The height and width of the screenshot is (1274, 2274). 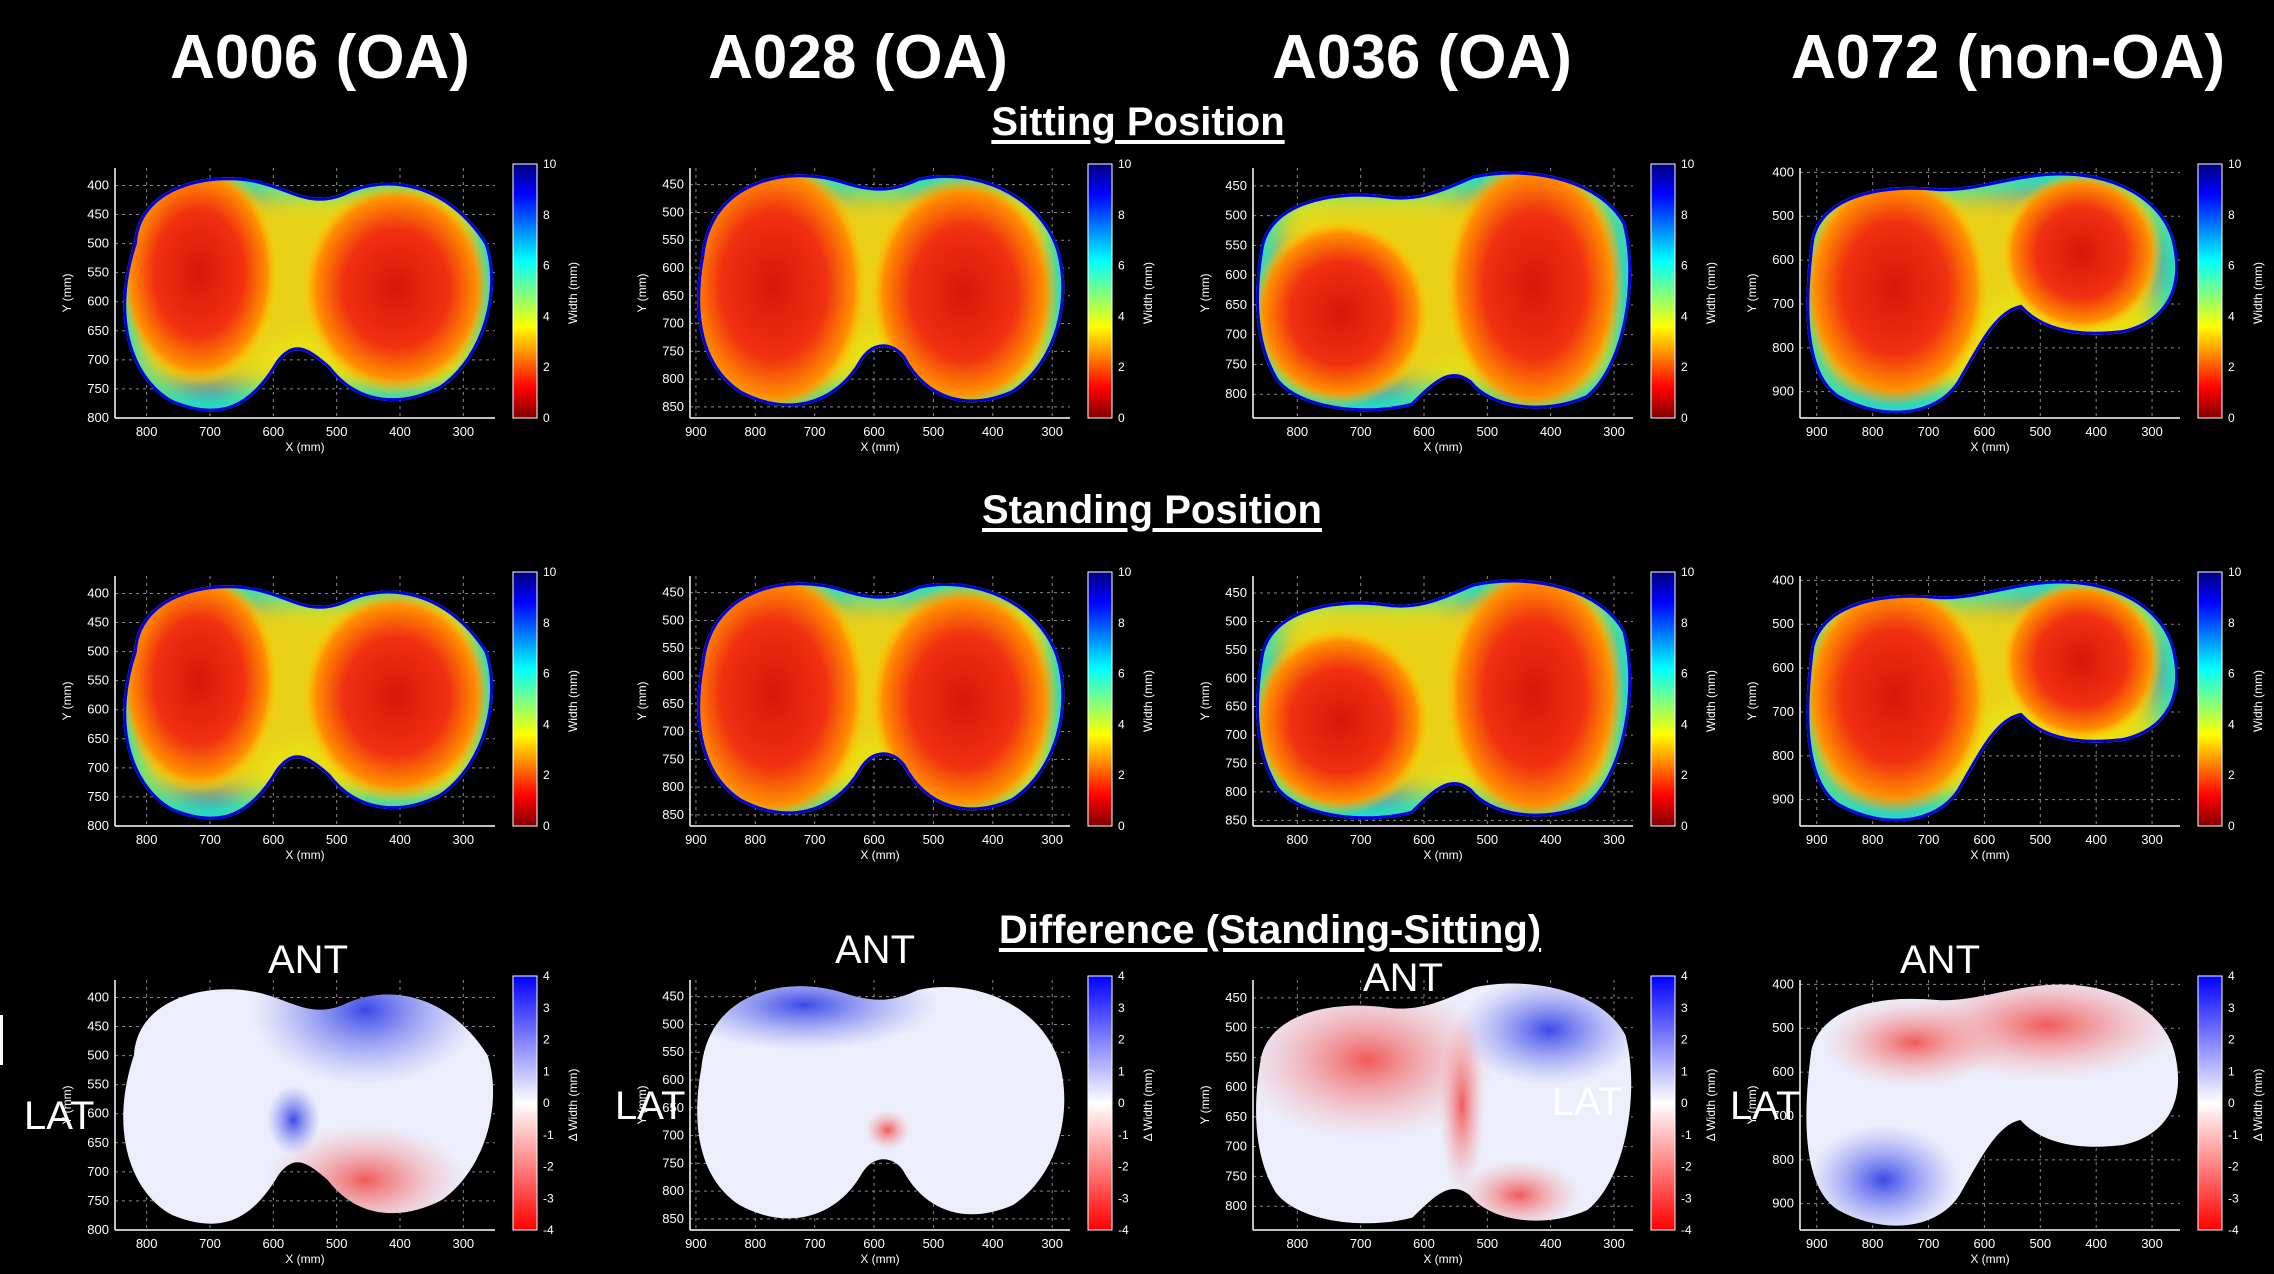 I want to click on annotation-lat-a036: LAT, so click(x=1587, y=1102).